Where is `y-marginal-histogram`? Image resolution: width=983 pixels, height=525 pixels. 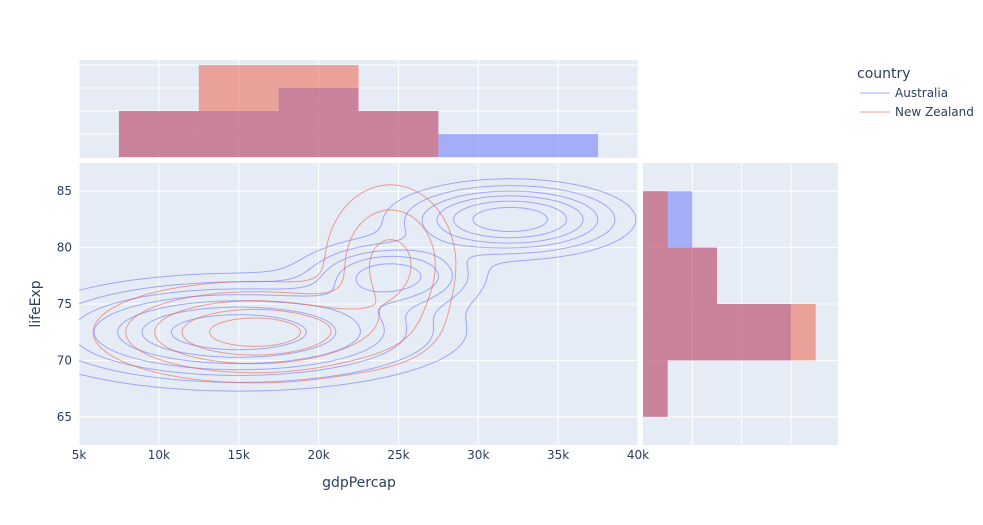 y-marginal-histogram is located at coordinates (740, 304).